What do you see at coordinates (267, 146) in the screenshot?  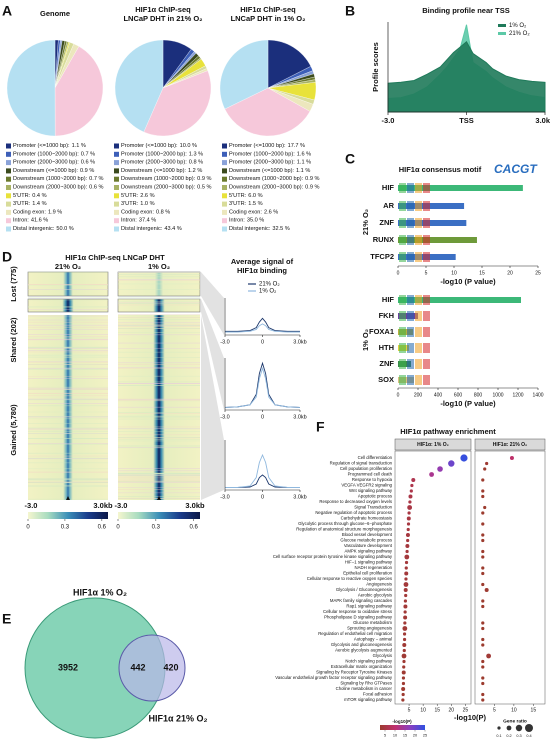 I see `legend-entry: Promoter (<=1000 bp): 17.7 %` at bounding box center [267, 146].